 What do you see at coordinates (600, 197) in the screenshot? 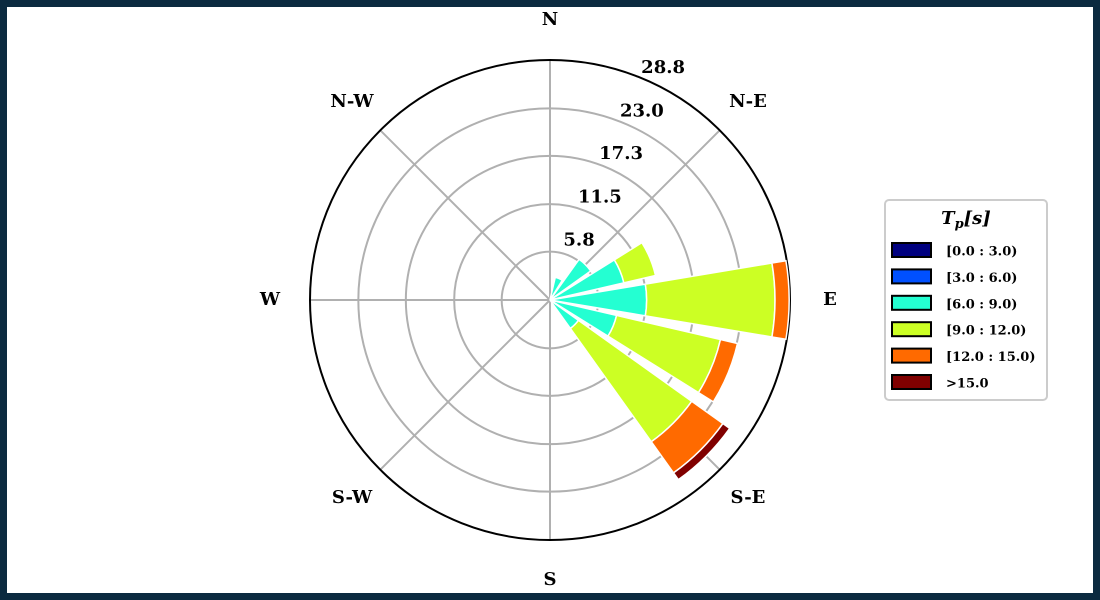
I see `r-tick-label: 11.5` at bounding box center [600, 197].